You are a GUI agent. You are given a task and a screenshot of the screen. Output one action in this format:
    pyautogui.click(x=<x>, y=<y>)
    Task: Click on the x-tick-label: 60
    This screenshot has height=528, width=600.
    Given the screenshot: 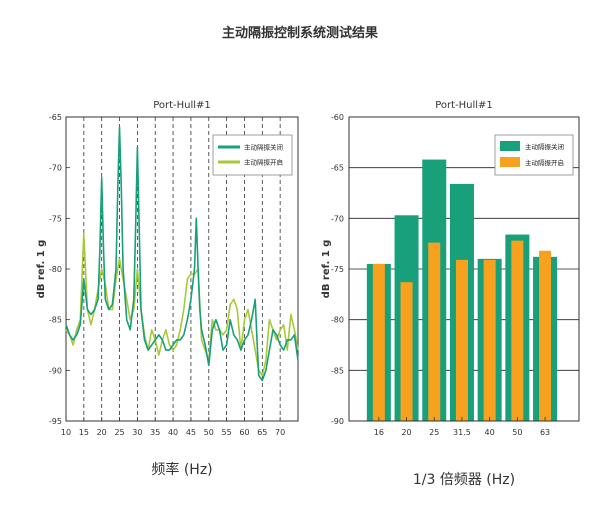 What is the action you would take?
    pyautogui.click(x=244, y=432)
    